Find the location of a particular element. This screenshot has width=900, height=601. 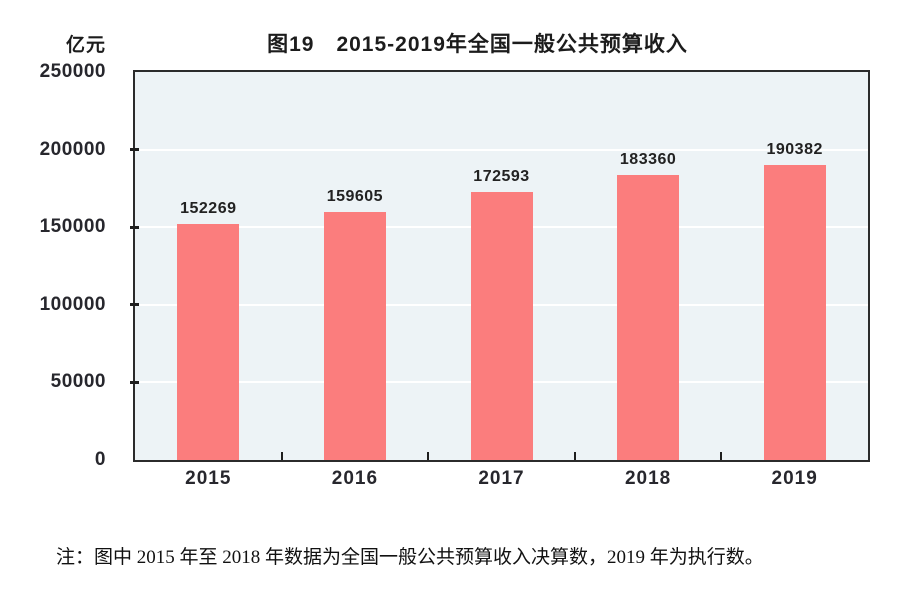

bar-value-label: 159605 is located at coordinates (355, 197).